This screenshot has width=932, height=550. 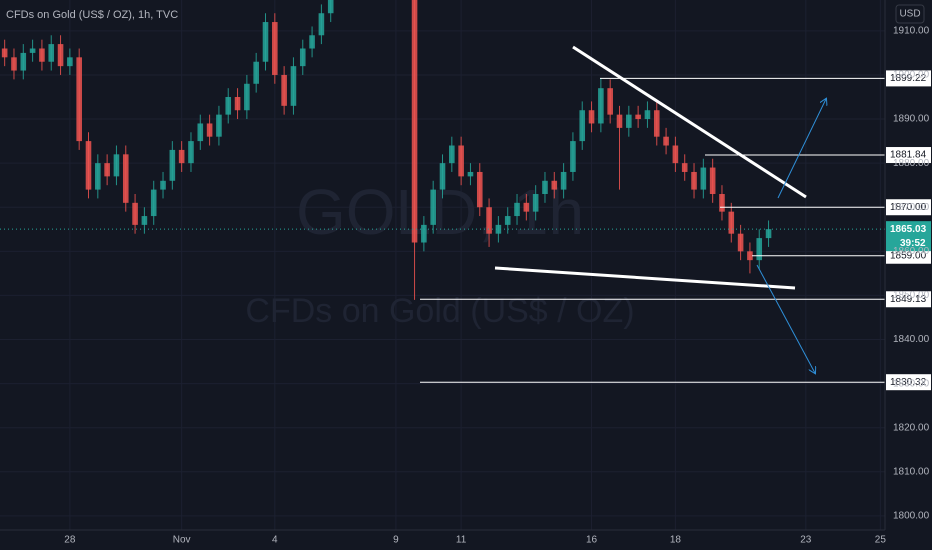 I want to click on y-tick-label: 1860.00, so click(x=911, y=251).